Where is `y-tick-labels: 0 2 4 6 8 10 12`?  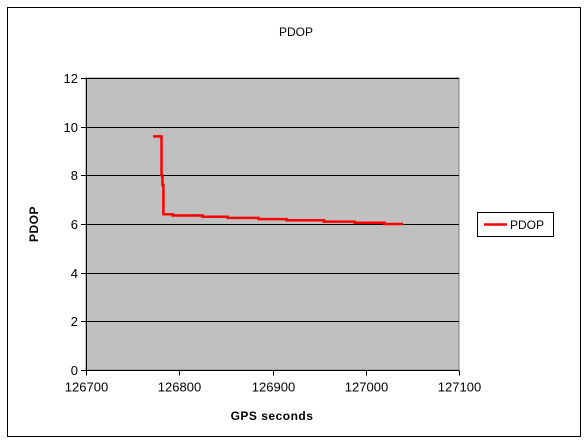 y-tick-labels: 0 2 4 6 8 10 12 is located at coordinates (71, 224).